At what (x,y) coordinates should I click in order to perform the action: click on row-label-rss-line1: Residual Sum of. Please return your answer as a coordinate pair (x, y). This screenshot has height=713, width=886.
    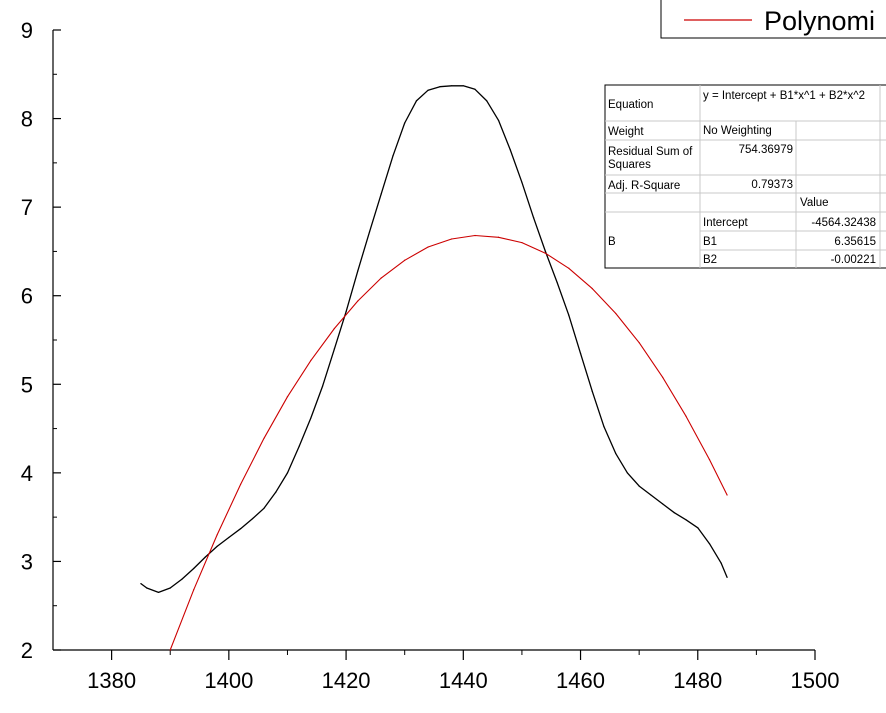
    Looking at the image, I should click on (650, 152).